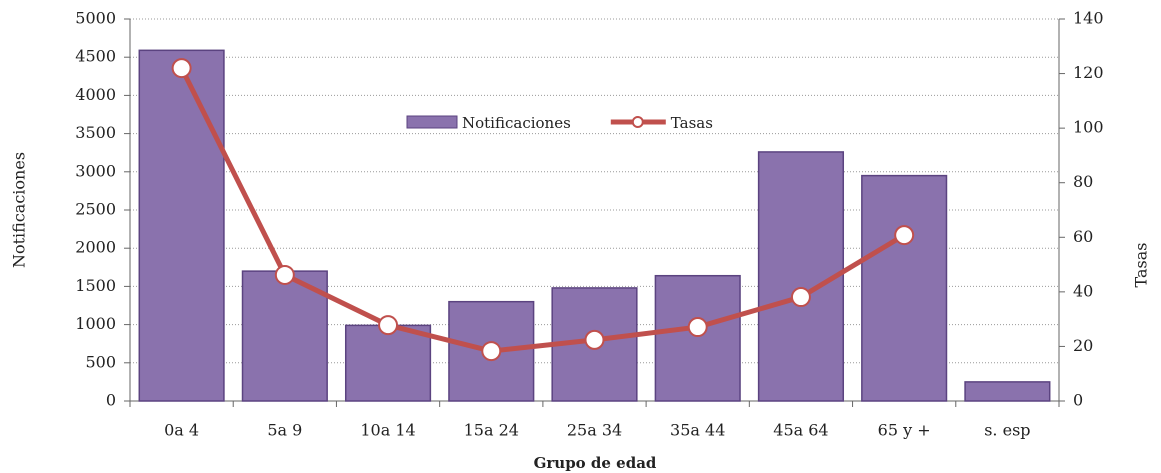 This screenshot has height=473, width=1161. Describe the element at coordinates (904, 430) in the screenshot. I see `x-tick-label: 65 y +` at that location.